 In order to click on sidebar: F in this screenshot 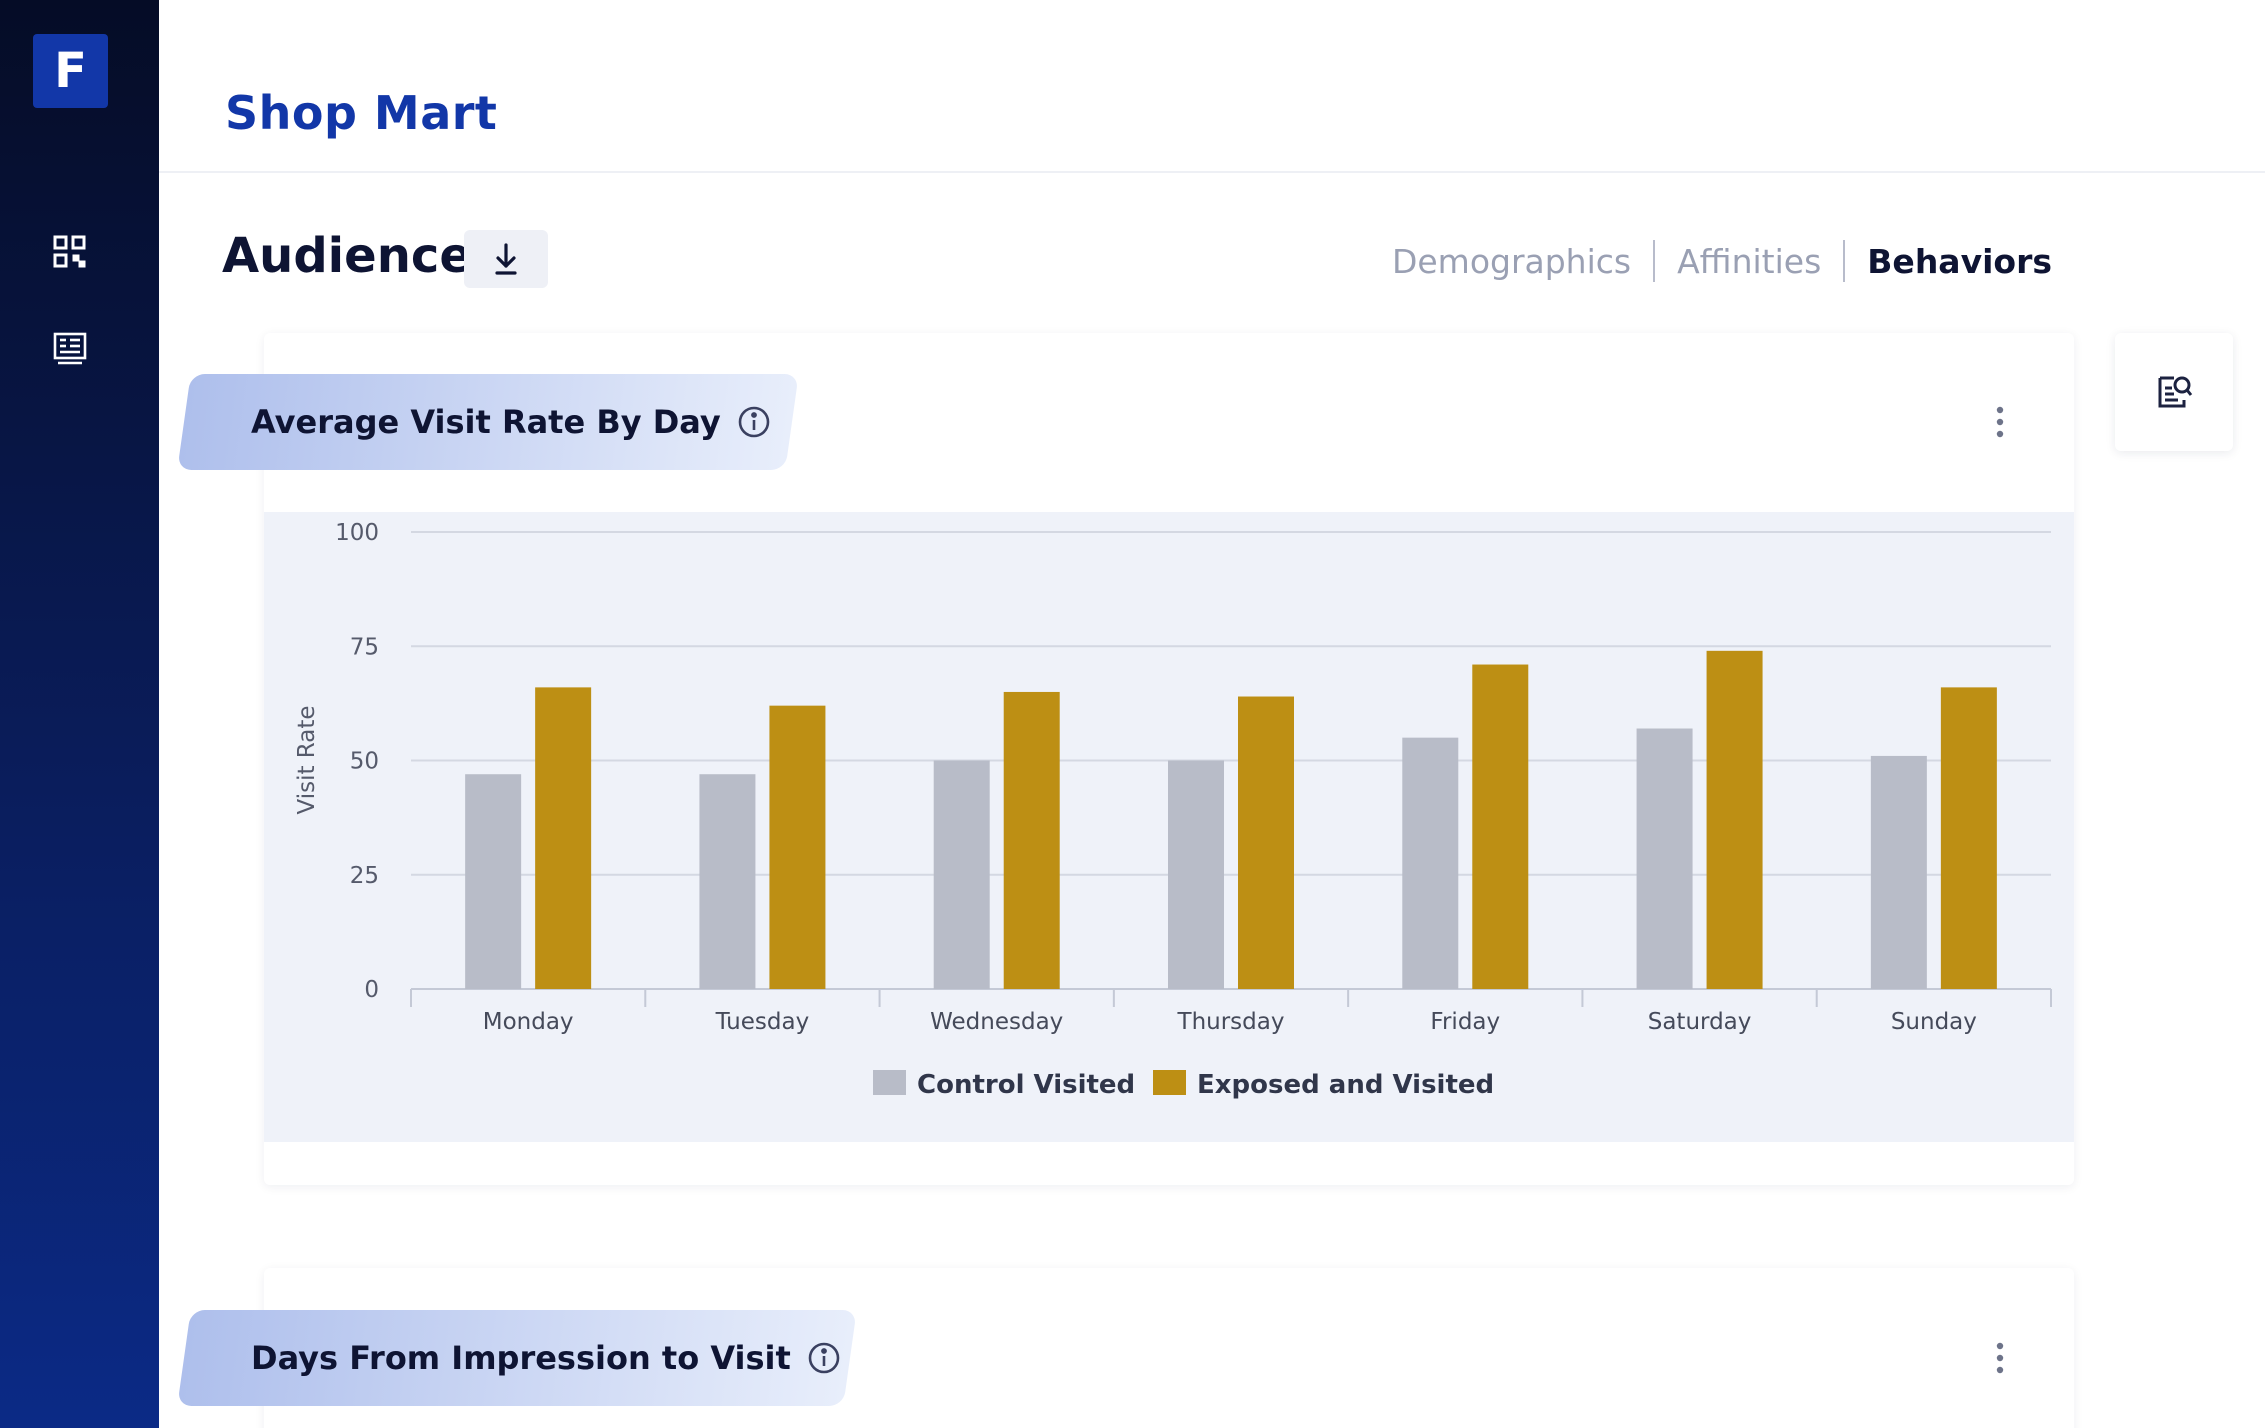, I will do `click(79, 714)`.